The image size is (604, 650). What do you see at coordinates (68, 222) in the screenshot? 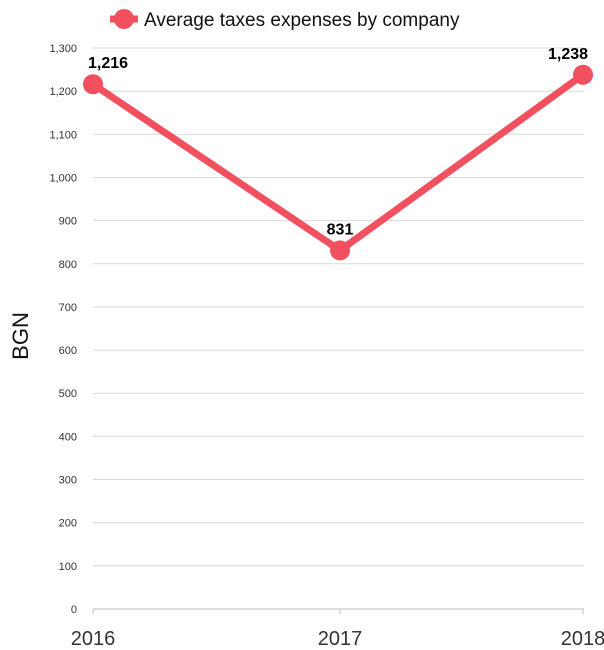
I see `y-tick-label: 900` at bounding box center [68, 222].